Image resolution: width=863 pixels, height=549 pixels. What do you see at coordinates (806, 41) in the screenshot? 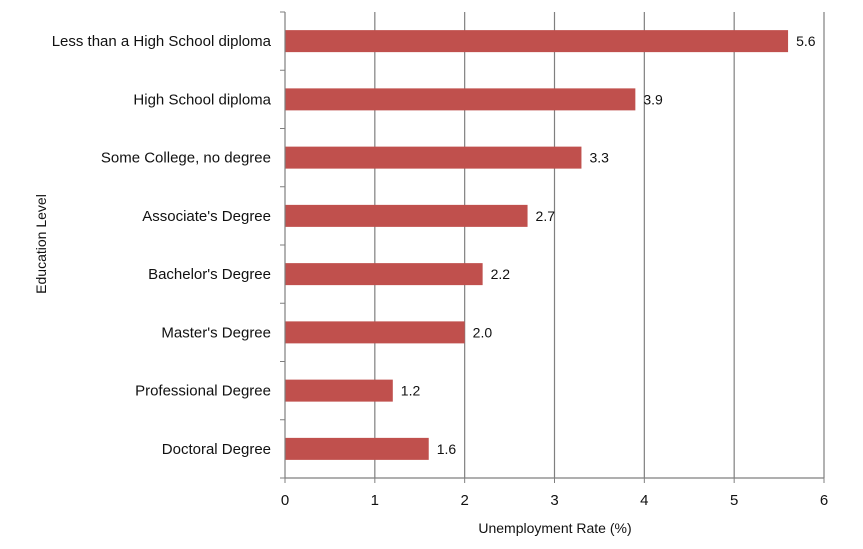
I see `data-label: 5.6` at bounding box center [806, 41].